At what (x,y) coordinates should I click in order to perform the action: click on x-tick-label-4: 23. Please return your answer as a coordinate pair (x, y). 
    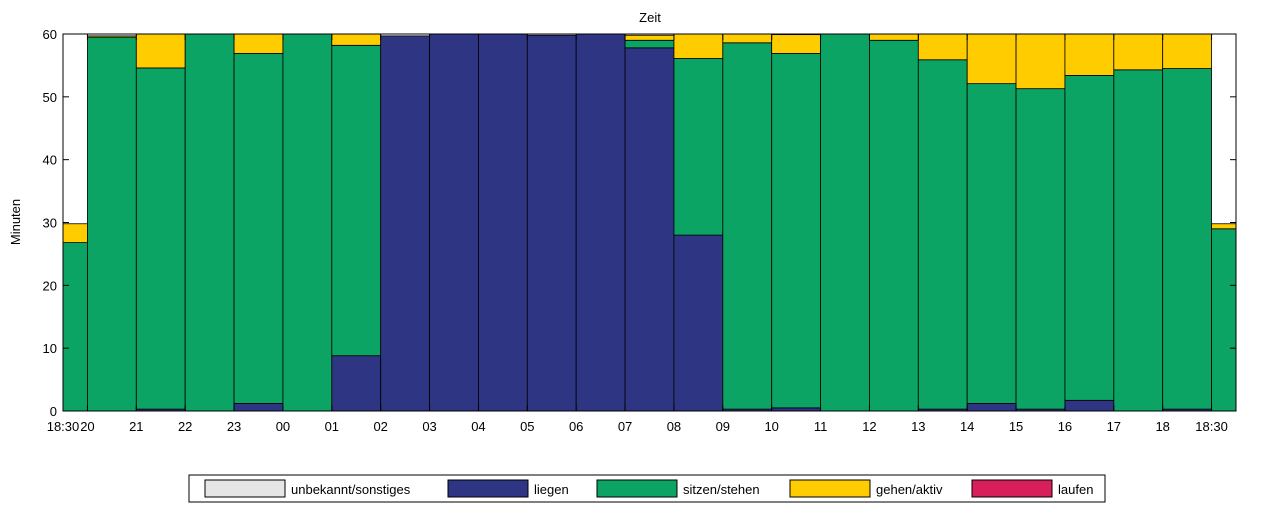
    Looking at the image, I should click on (234, 426).